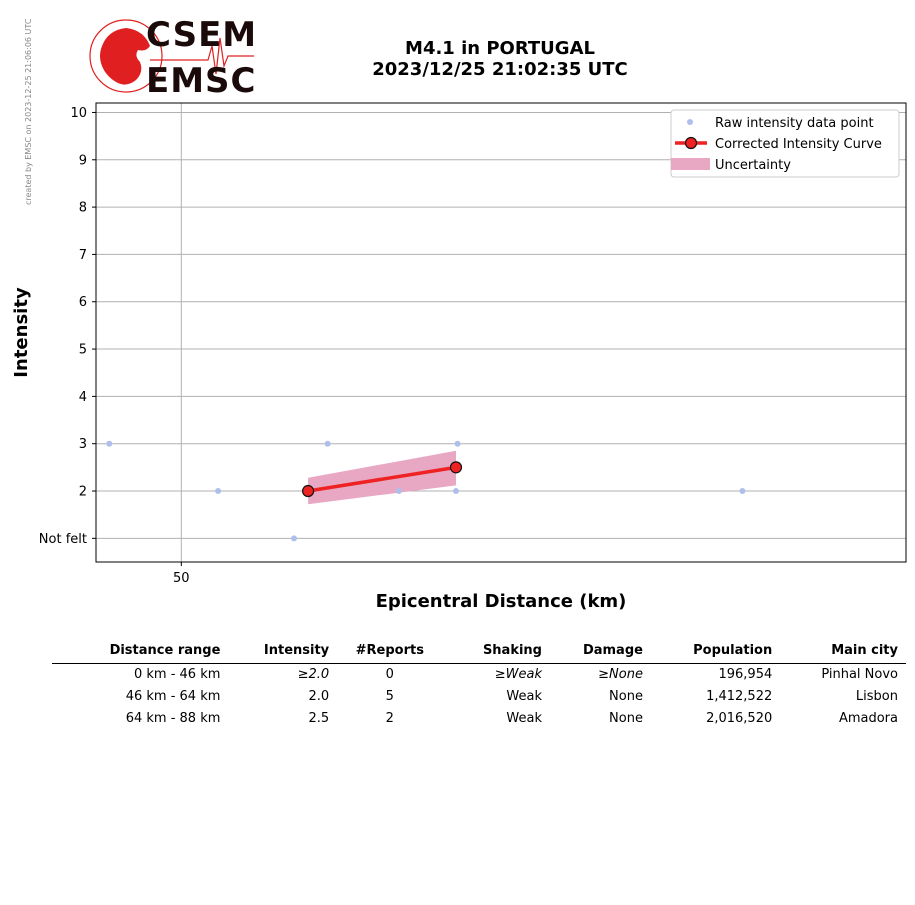  Describe the element at coordinates (868, 718) in the screenshot. I see `cell-city: Amadora` at that location.